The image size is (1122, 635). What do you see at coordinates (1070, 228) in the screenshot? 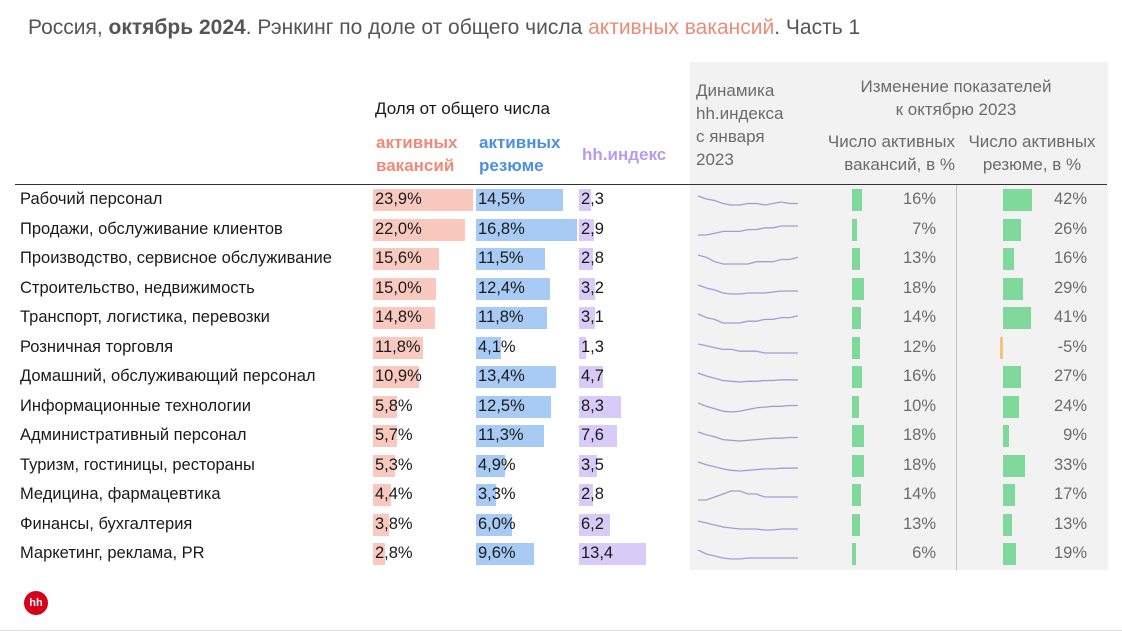
I see `change-resumes-value: 26%` at bounding box center [1070, 228].